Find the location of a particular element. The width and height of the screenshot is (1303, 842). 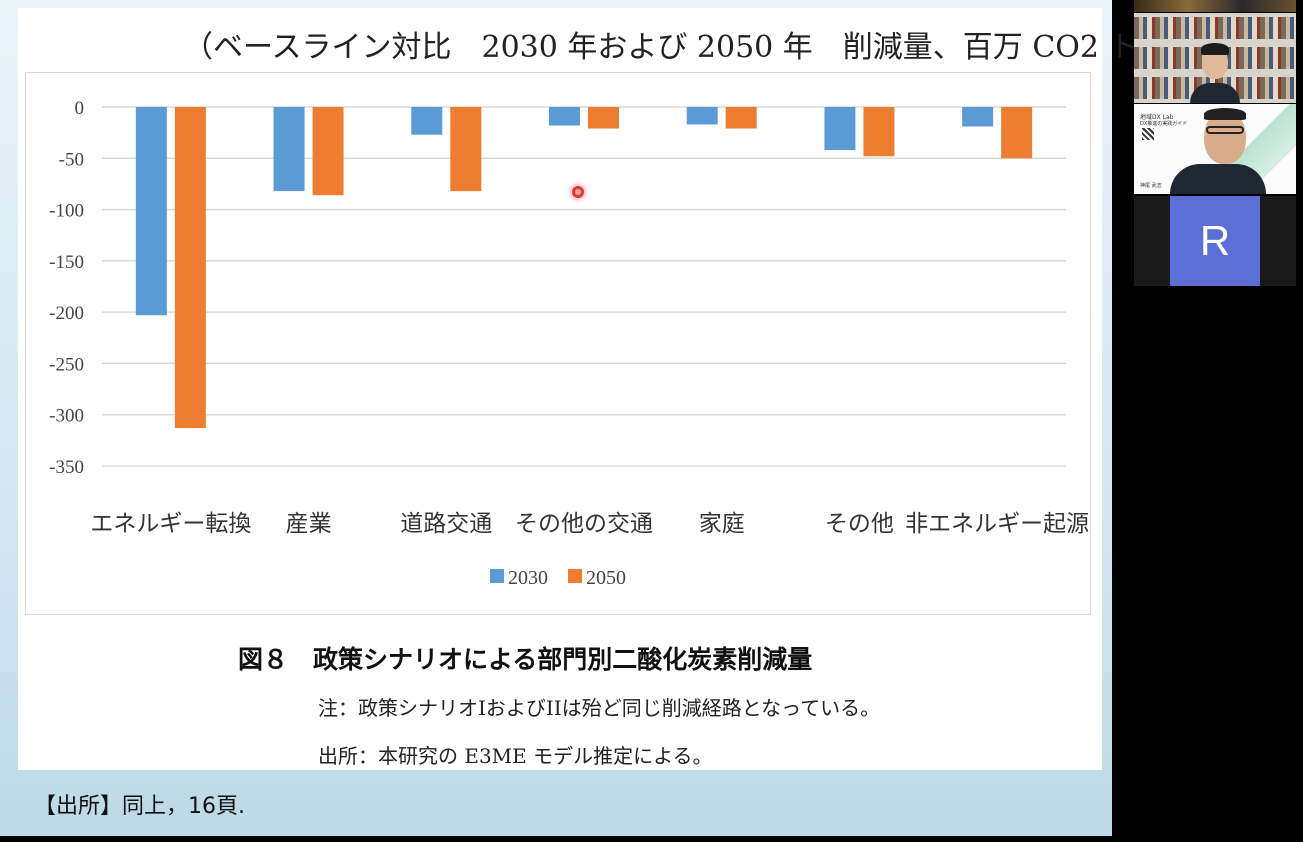

video-tile-partial is located at coordinates (1215, 6).